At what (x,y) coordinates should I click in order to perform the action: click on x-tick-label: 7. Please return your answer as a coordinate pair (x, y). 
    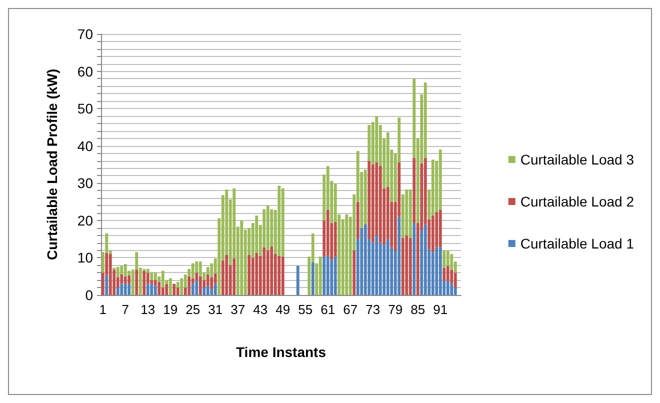
    Looking at the image, I should click on (125, 309).